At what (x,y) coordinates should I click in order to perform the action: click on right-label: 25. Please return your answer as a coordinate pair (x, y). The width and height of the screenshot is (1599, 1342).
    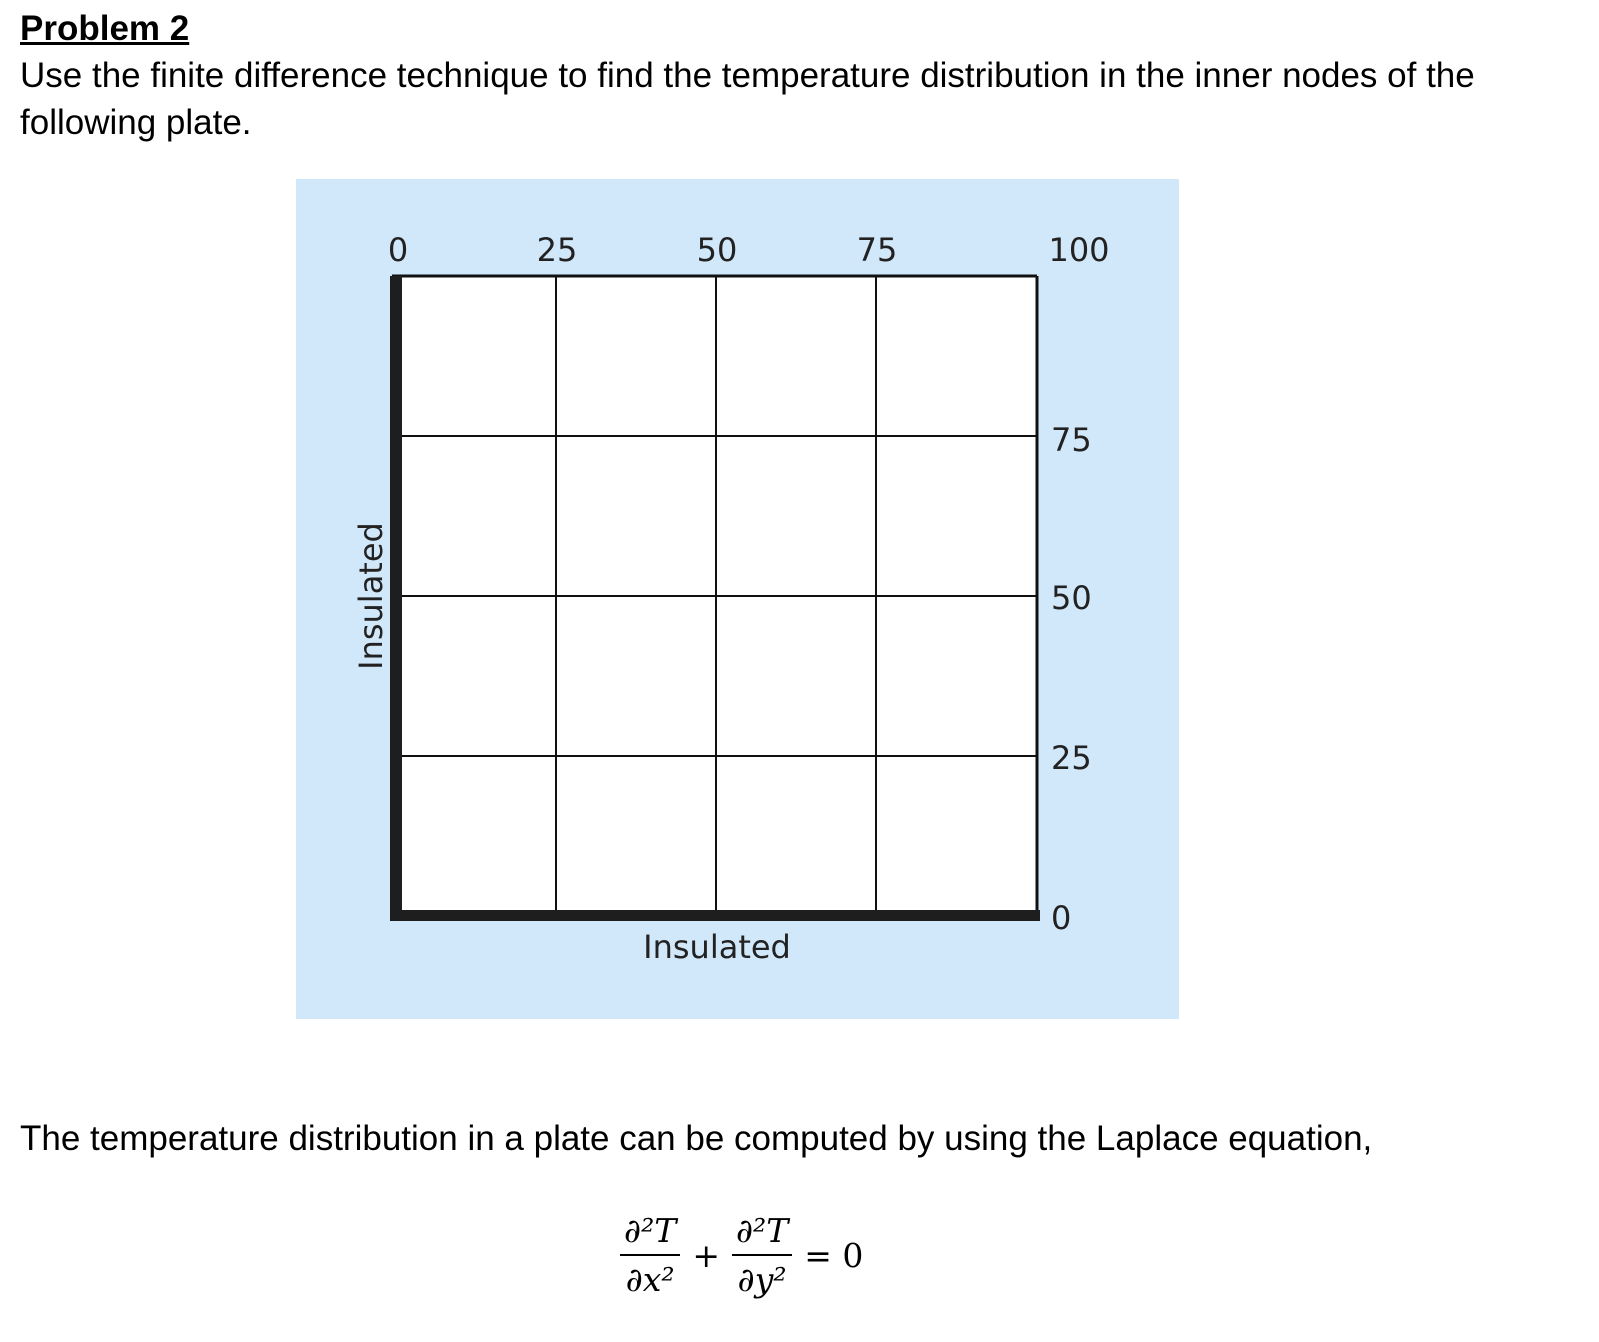
    Looking at the image, I should click on (1071, 758).